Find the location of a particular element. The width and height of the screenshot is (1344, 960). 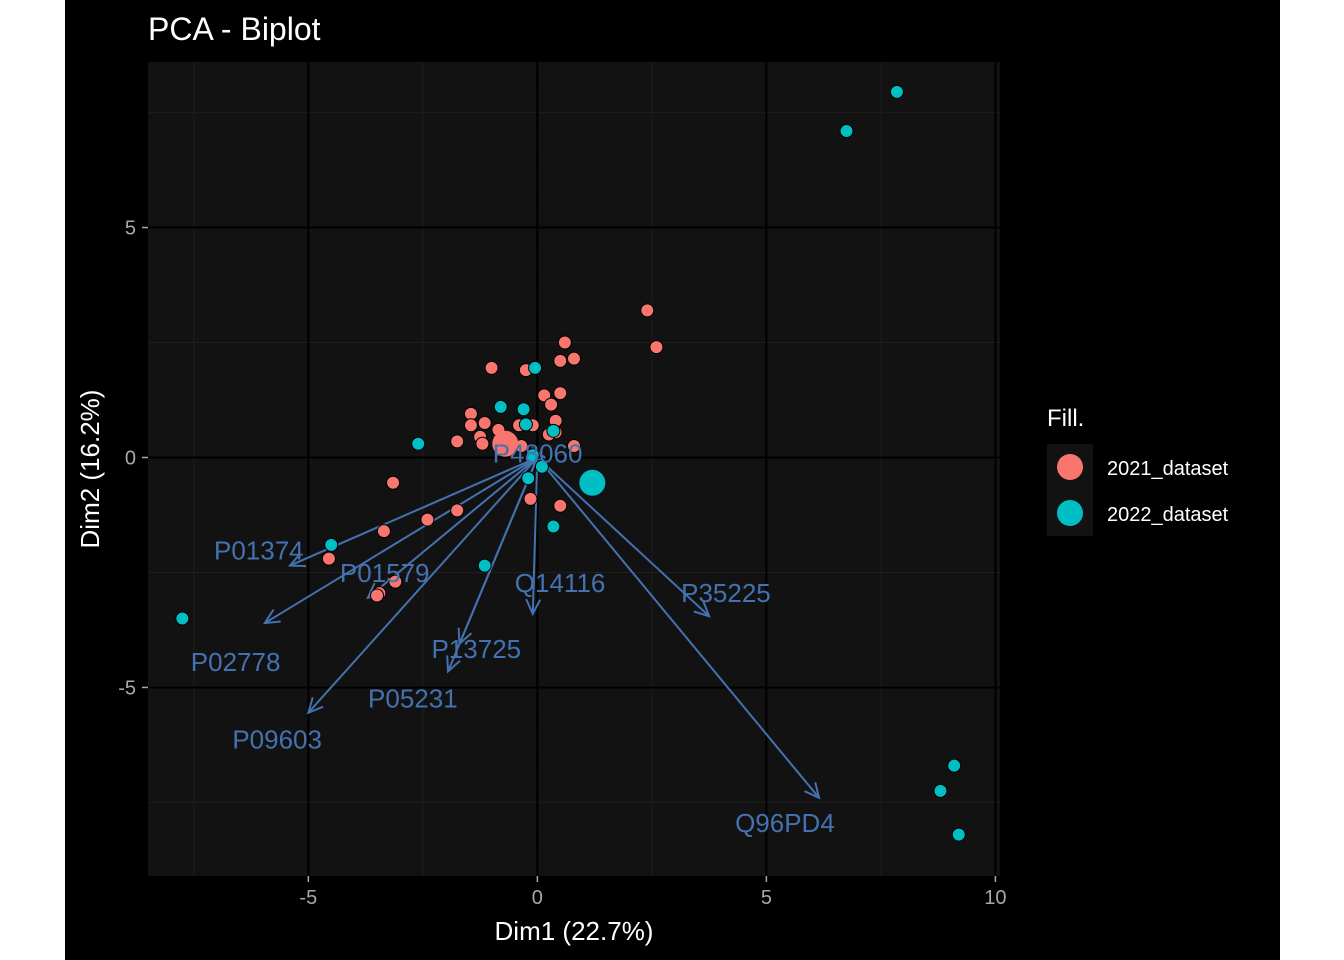

legend-label-2022: 2022_dataset is located at coordinates (1168, 515).